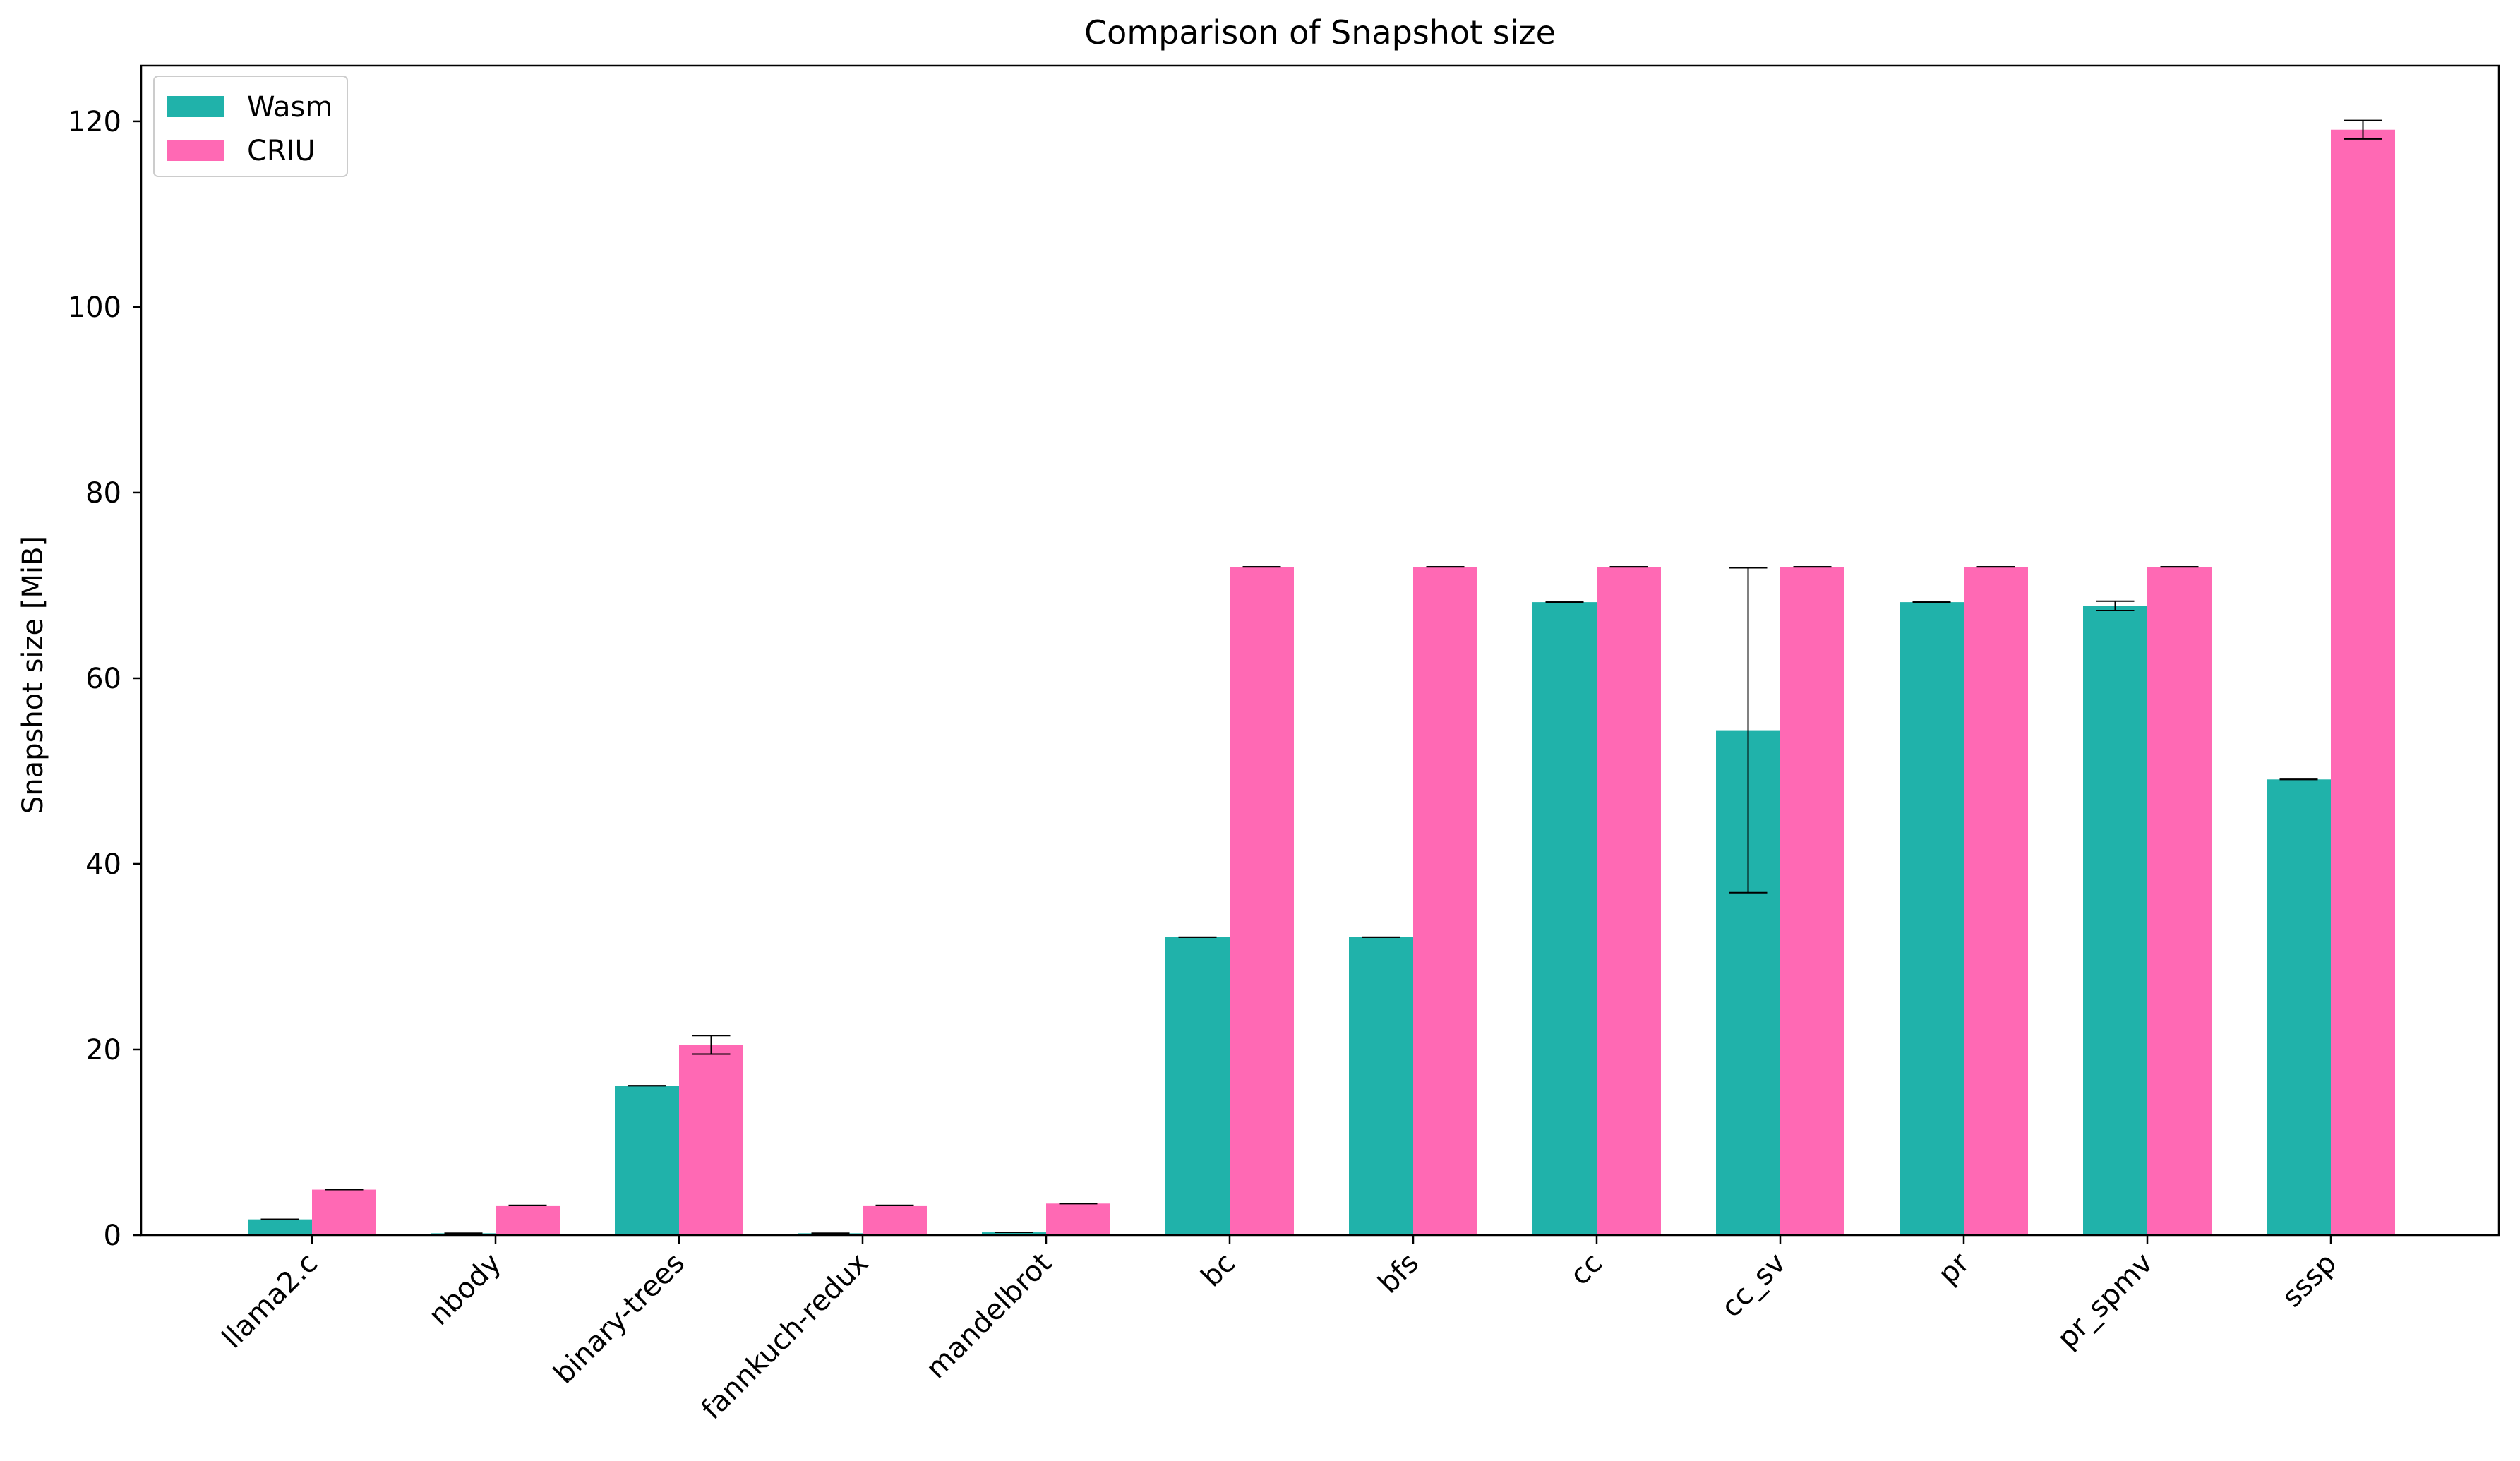 This screenshot has width=2520, height=1461. Describe the element at coordinates (1381, 1086) in the screenshot. I see `bar-wasm-bfs` at that location.